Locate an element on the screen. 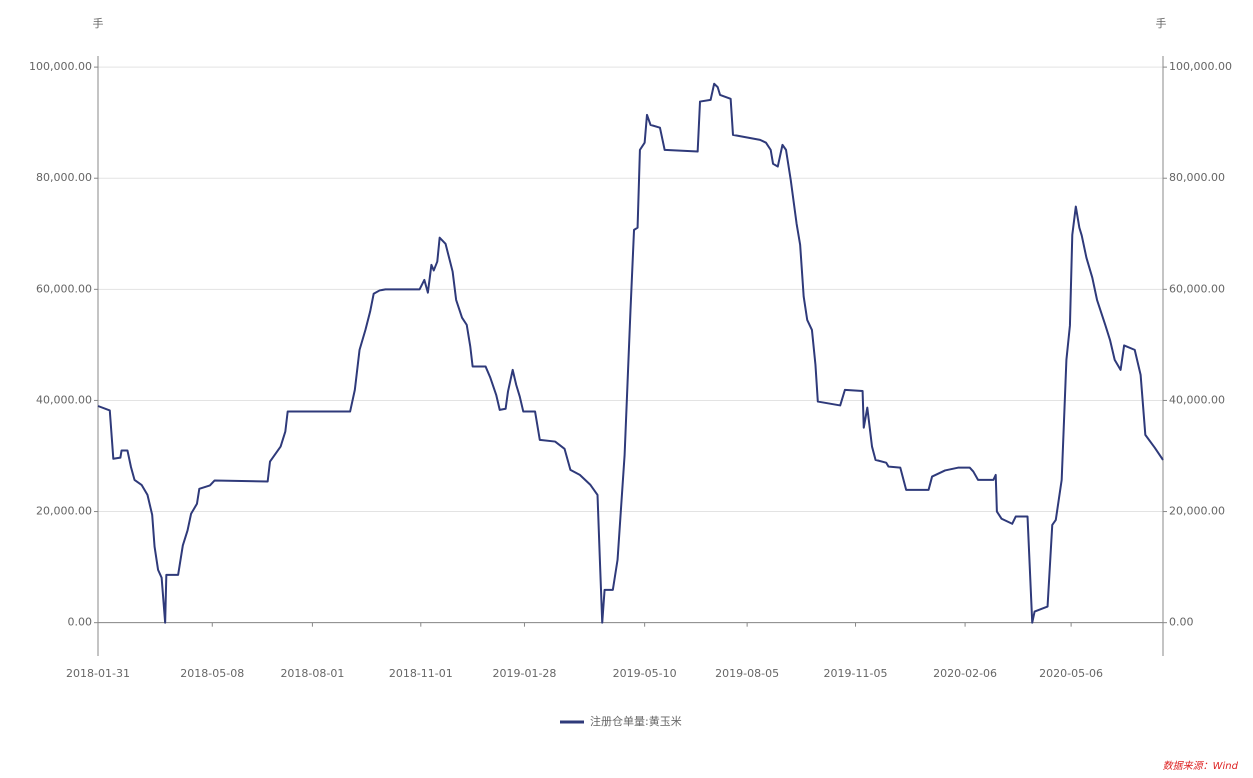 The width and height of the screenshot is (1253, 778). x-tick-label: 2018-01-31 is located at coordinates (98, 673).